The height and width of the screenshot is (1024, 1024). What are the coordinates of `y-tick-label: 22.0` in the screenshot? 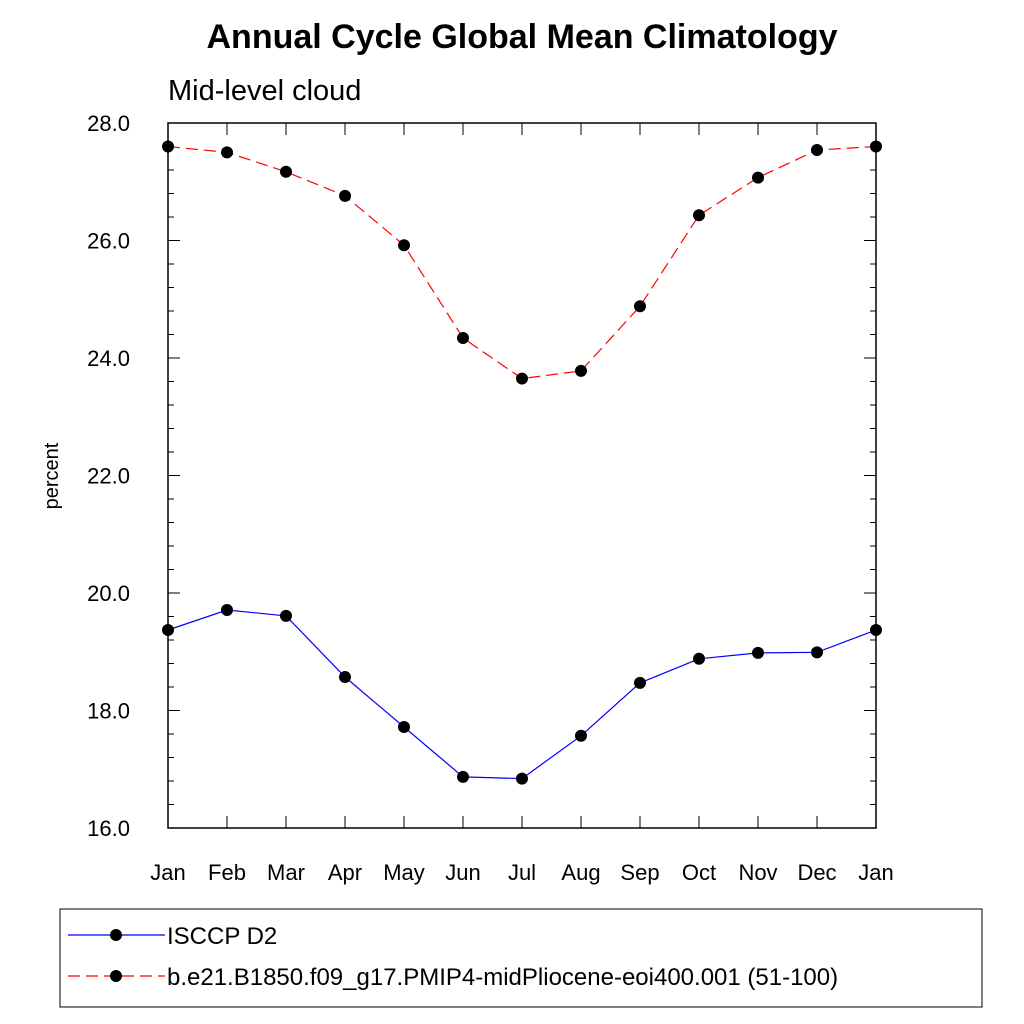 It's located at (108, 476).